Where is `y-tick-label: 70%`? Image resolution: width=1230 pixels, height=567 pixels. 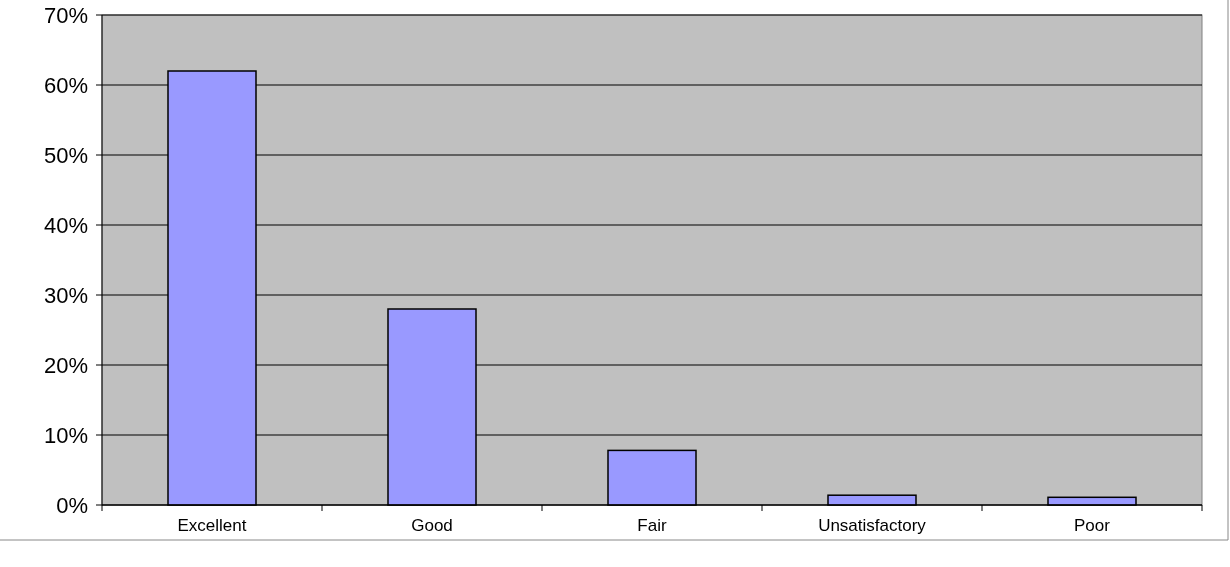 y-tick-label: 70% is located at coordinates (65, 15).